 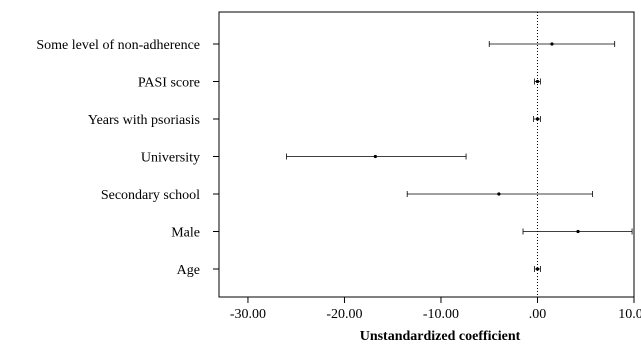 What do you see at coordinates (314, 120) in the screenshot?
I see `forest-row: Years with psoriasis` at bounding box center [314, 120].